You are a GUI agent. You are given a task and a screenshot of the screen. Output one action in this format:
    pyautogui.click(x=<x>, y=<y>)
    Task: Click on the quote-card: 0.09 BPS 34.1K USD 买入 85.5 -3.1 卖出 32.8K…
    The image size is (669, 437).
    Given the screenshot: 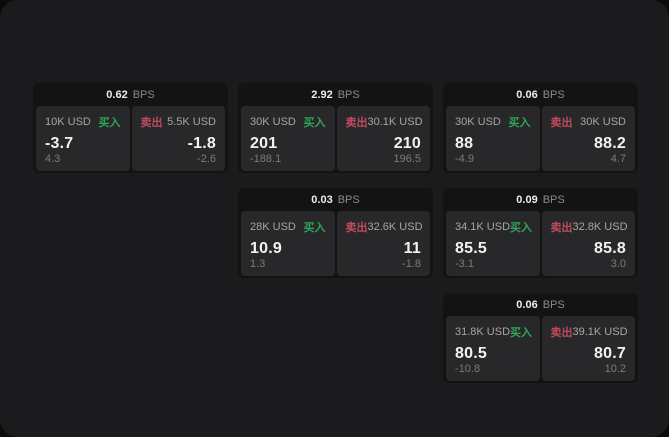 What is the action you would take?
    pyautogui.click(x=540, y=233)
    